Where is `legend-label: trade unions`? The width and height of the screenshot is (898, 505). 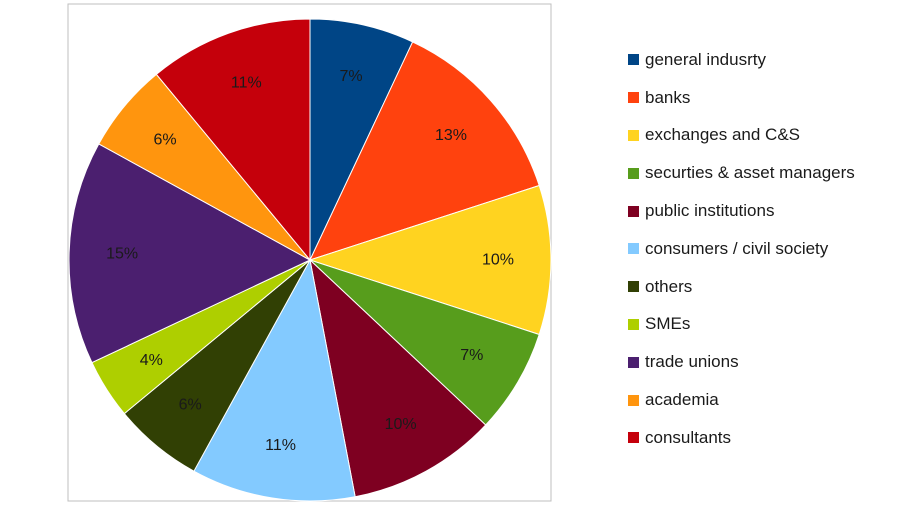 legend-label: trade unions is located at coordinates (692, 362).